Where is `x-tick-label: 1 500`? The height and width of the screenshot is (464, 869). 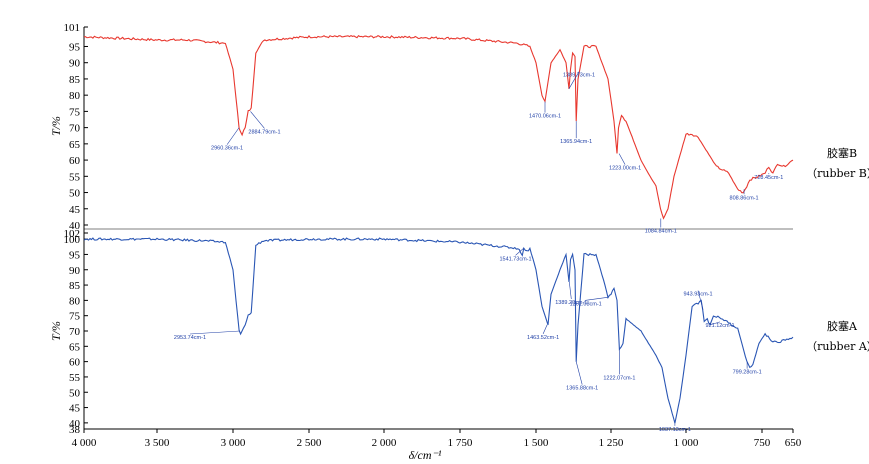 x-tick-label: 1 500 is located at coordinates (536, 443).